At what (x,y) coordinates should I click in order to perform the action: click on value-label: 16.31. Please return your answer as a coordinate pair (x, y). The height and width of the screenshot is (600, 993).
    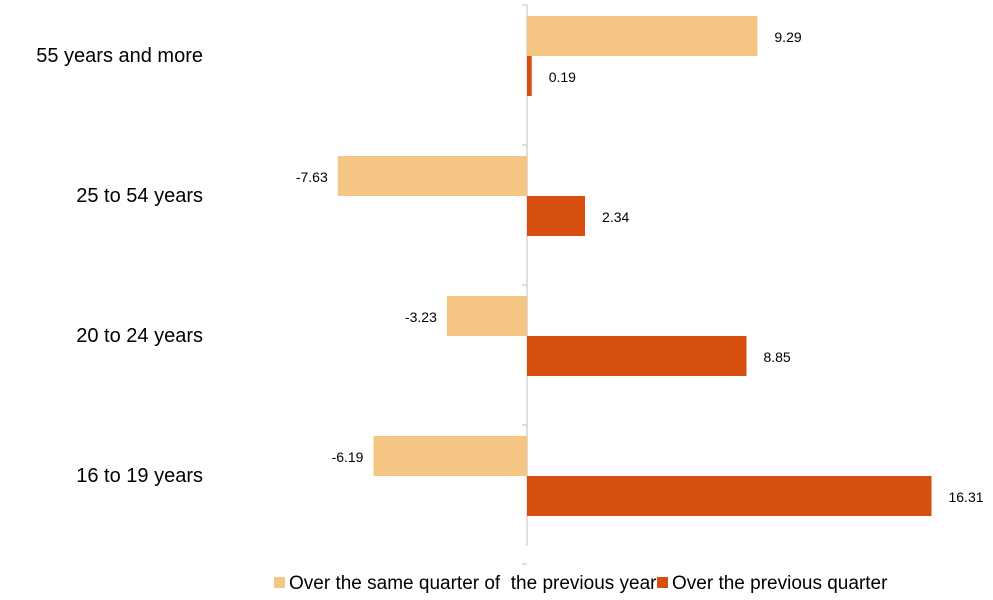
    Looking at the image, I should click on (965, 497).